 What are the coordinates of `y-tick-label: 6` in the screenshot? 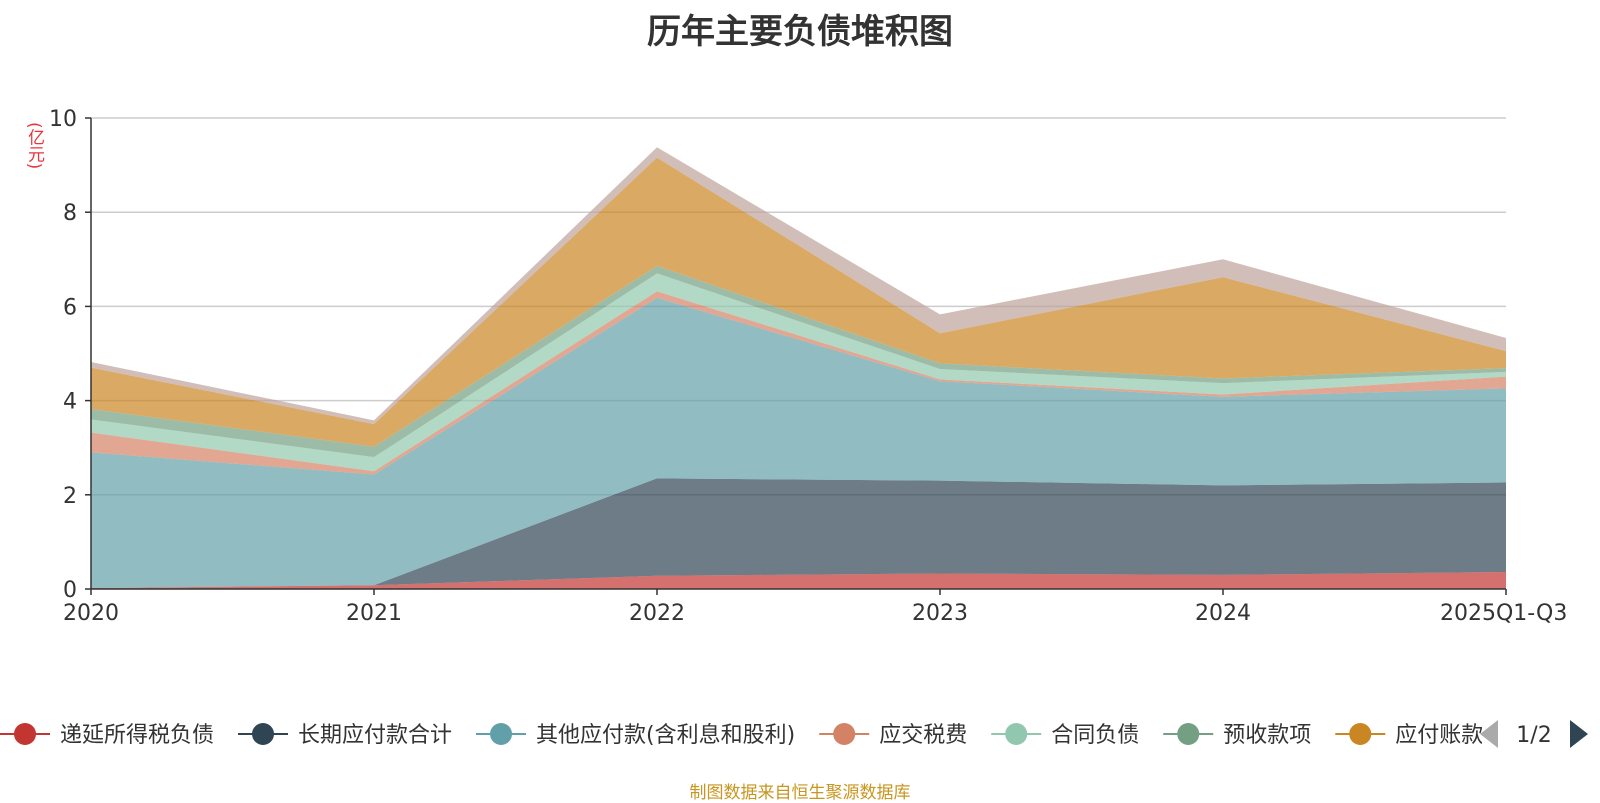 It's located at (70, 307).